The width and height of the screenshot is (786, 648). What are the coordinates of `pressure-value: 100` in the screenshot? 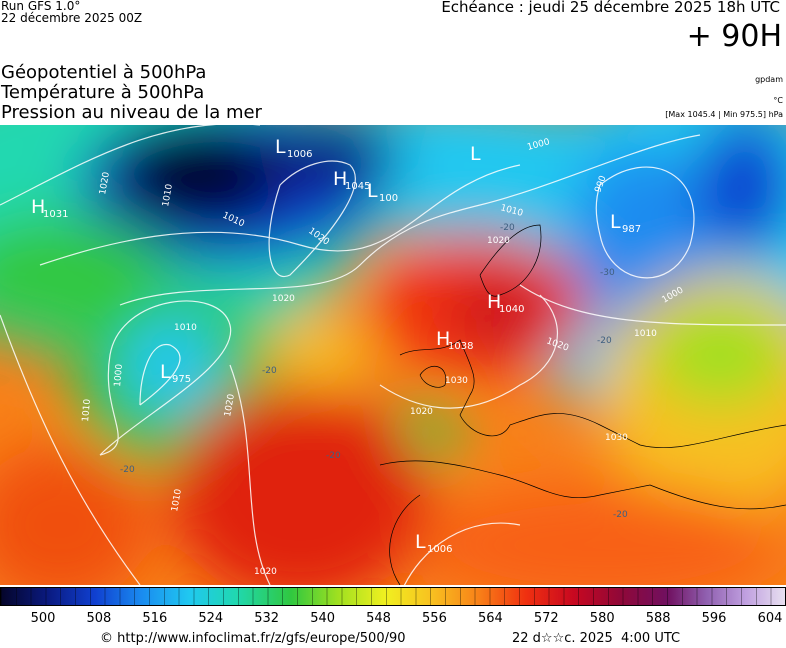 It's located at (388, 198).